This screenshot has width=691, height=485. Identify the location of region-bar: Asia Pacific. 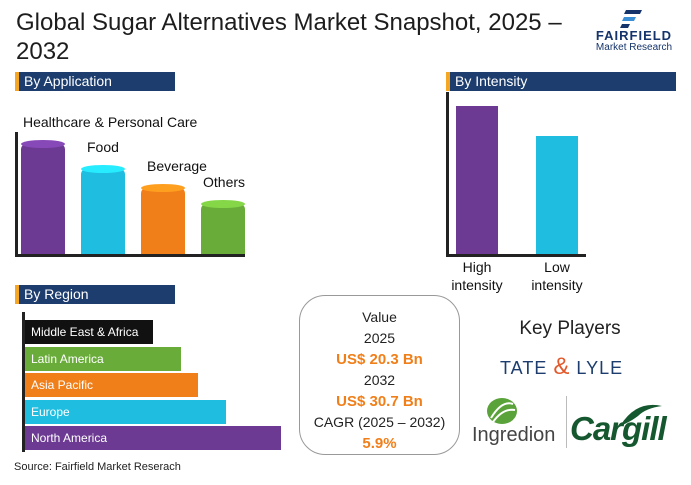
(111, 385).